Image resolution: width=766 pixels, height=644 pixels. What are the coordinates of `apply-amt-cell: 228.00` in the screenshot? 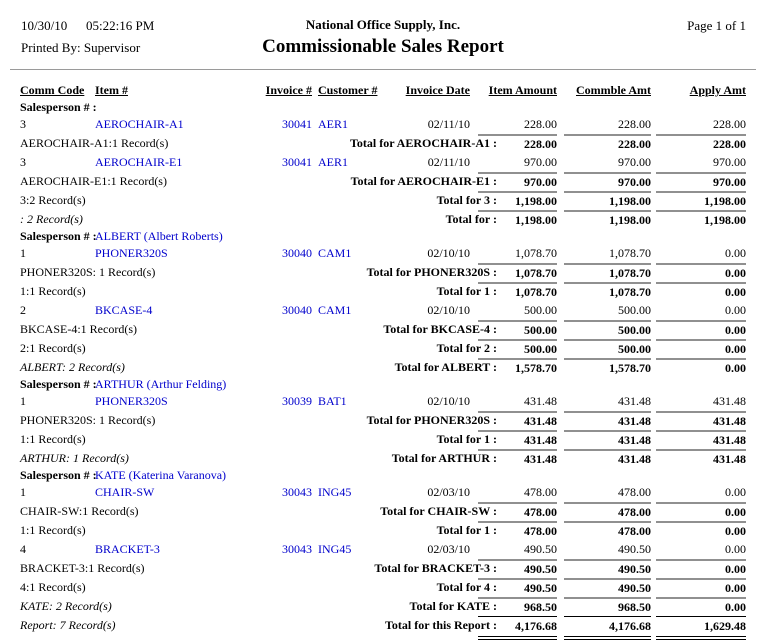 It's located at (729, 124).